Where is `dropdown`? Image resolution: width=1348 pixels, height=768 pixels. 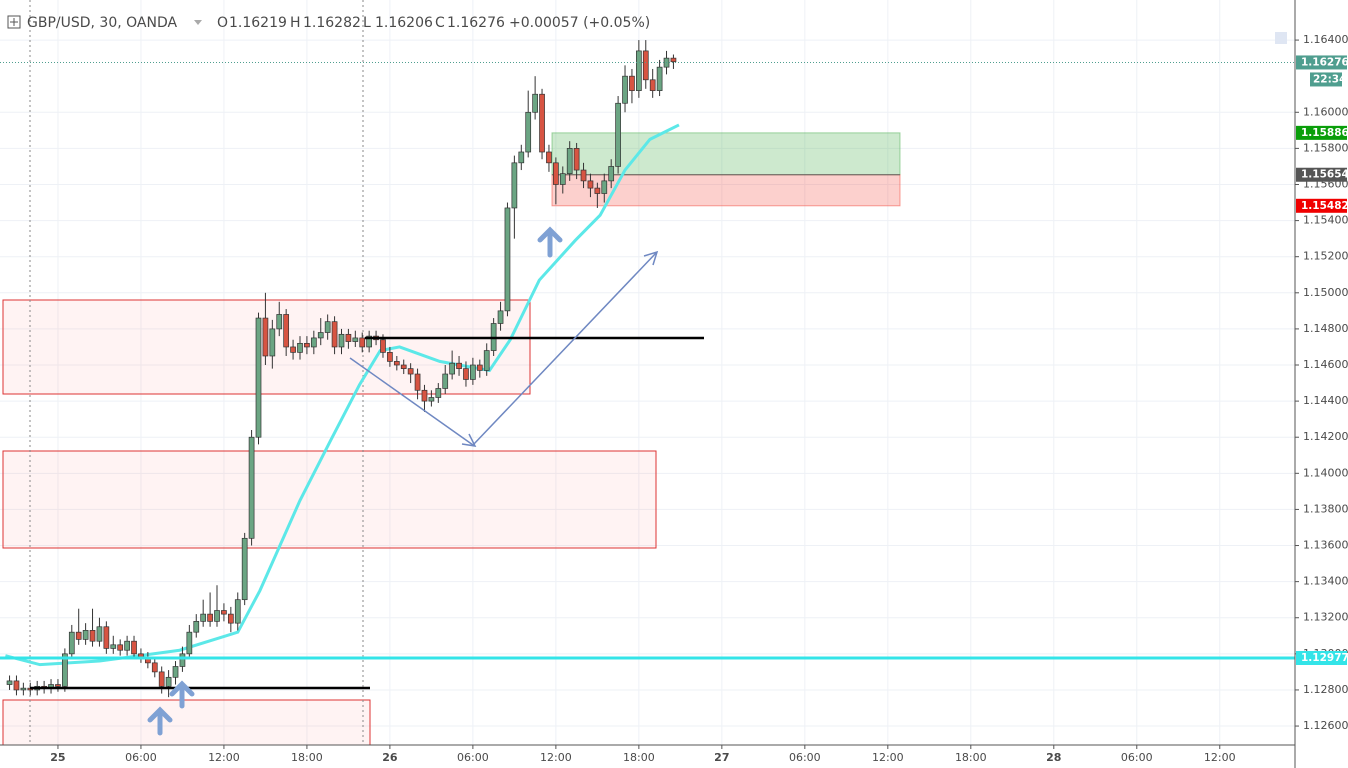 dropdown is located at coordinates (198, 22).